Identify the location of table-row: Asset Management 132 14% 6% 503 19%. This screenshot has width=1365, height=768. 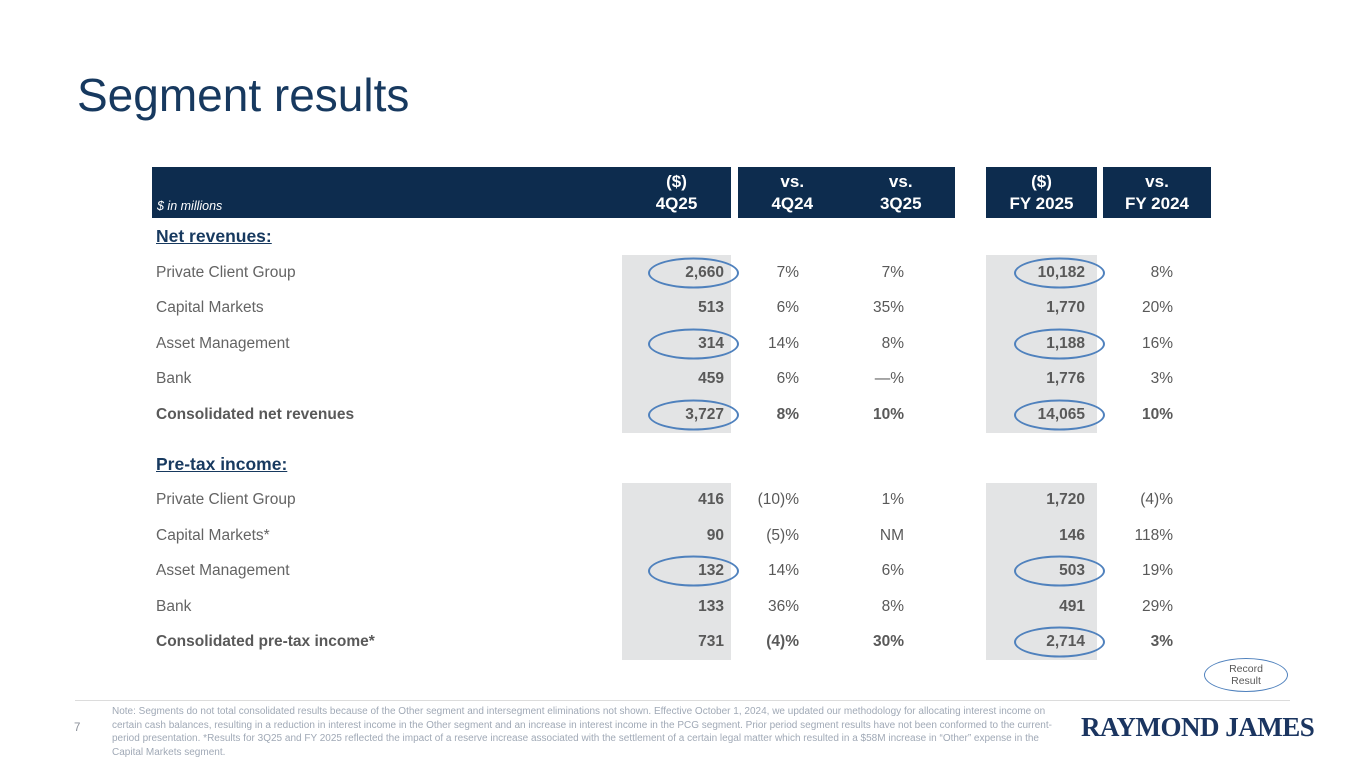
(681, 571).